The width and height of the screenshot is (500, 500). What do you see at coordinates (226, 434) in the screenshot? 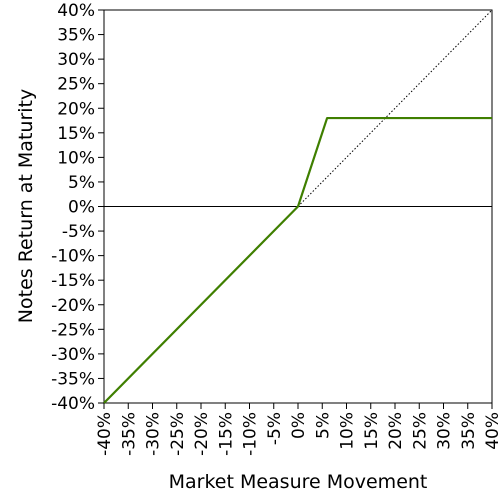
I see `x-tick-label: -15%` at bounding box center [226, 434].